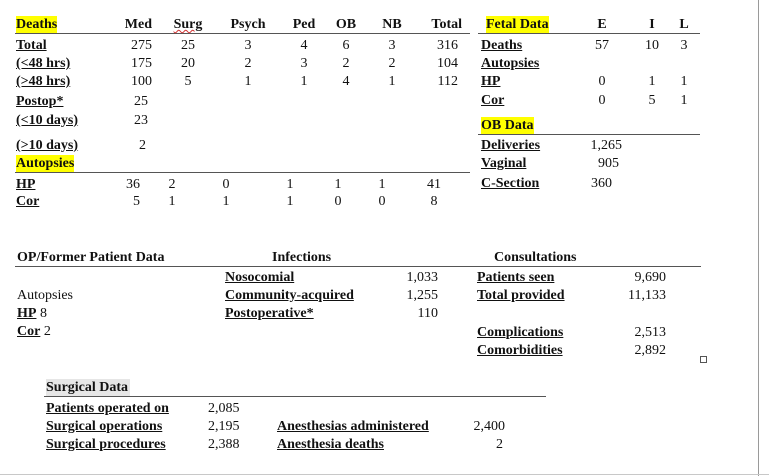 The width and height of the screenshot is (769, 476). Describe the element at coordinates (447, 81) in the screenshot. I see `cell: 112` at that location.